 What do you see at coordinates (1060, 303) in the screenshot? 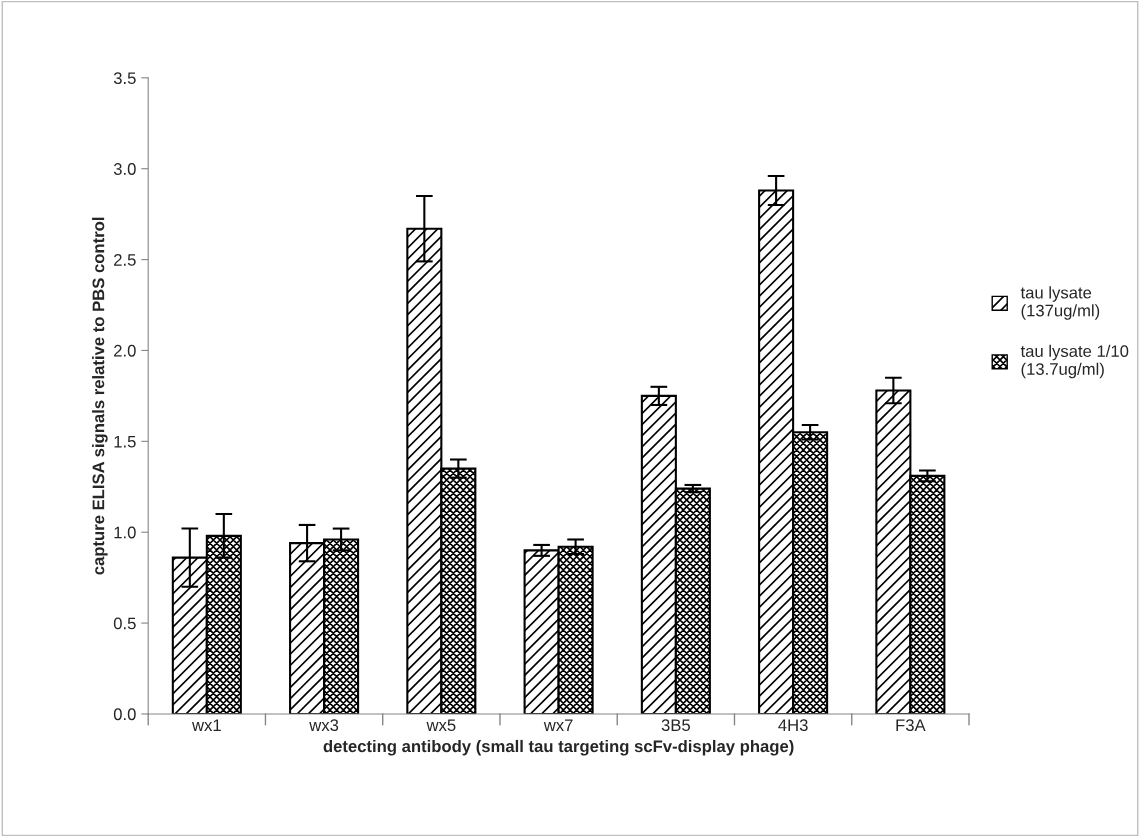
I see `legend-label: tau lysate (137ug/ml)` at bounding box center [1060, 303].